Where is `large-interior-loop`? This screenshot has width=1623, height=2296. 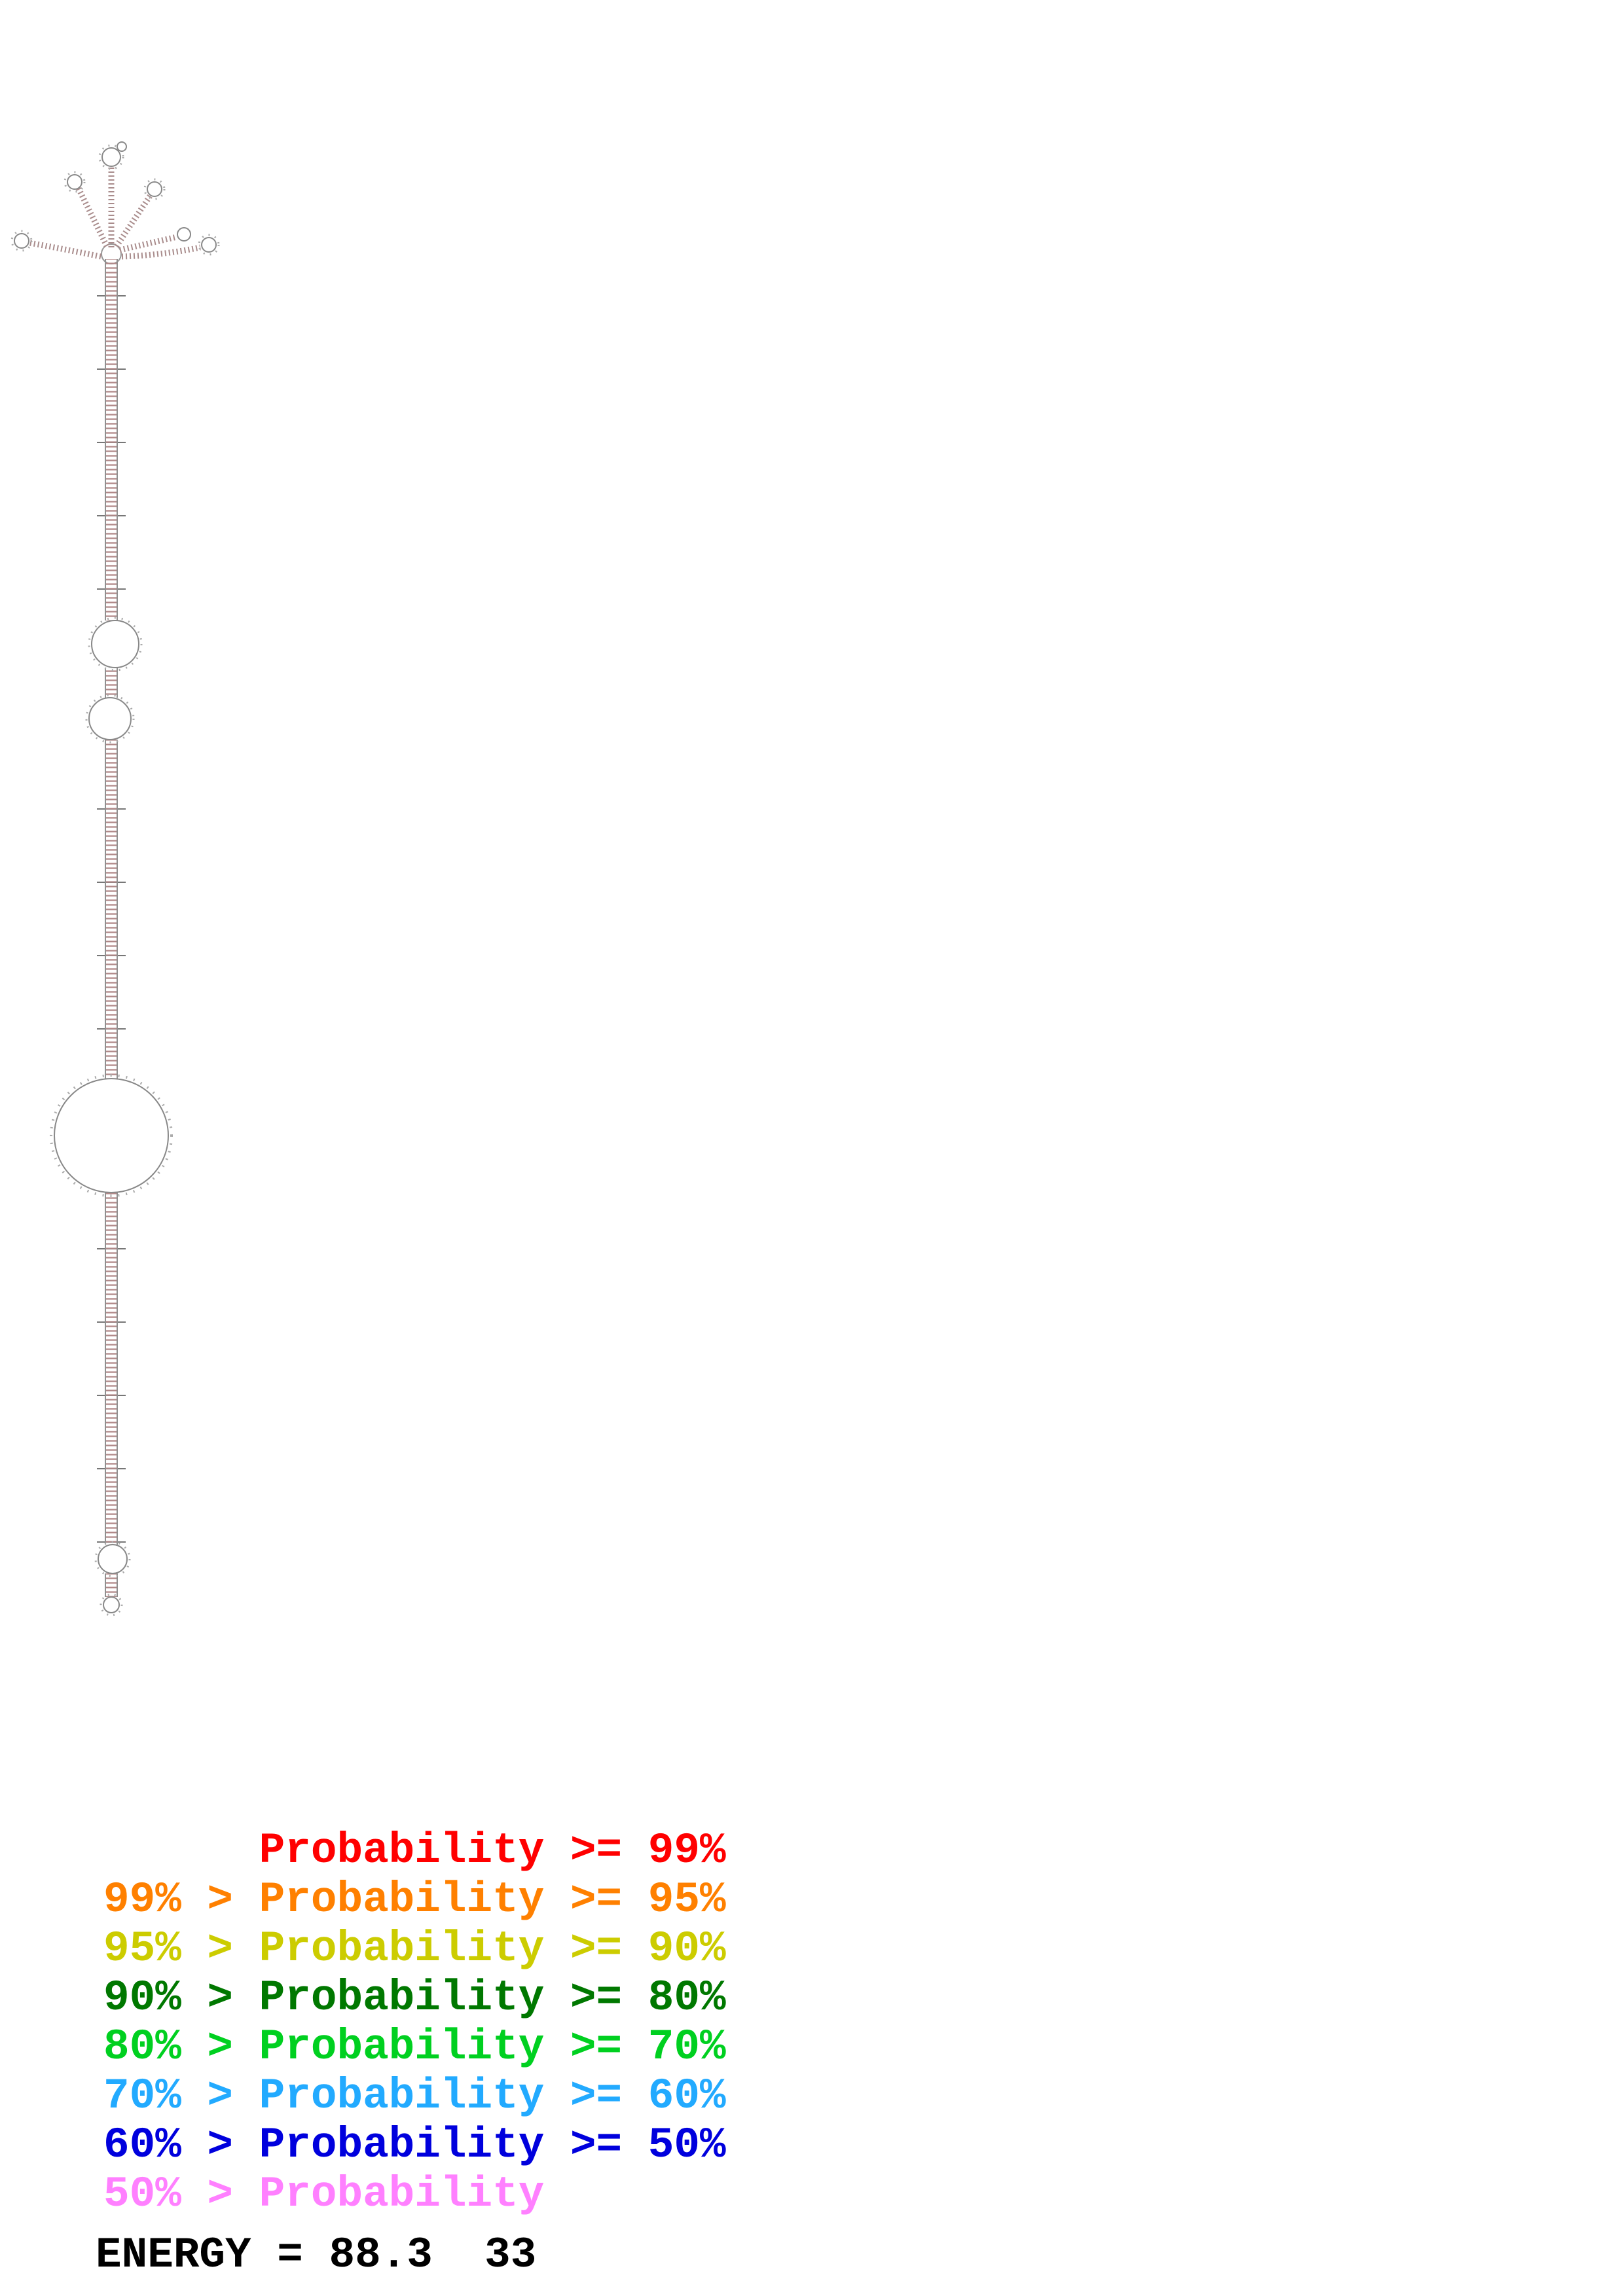 large-interior-loop is located at coordinates (111, 1135).